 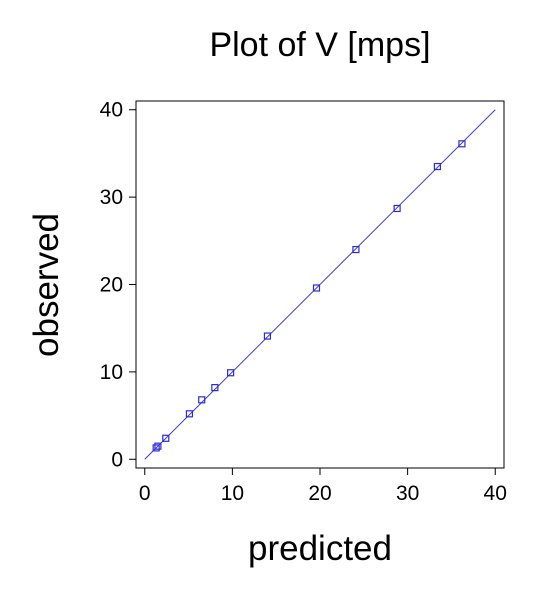 I want to click on x-tick-label: 10, so click(x=232, y=493).